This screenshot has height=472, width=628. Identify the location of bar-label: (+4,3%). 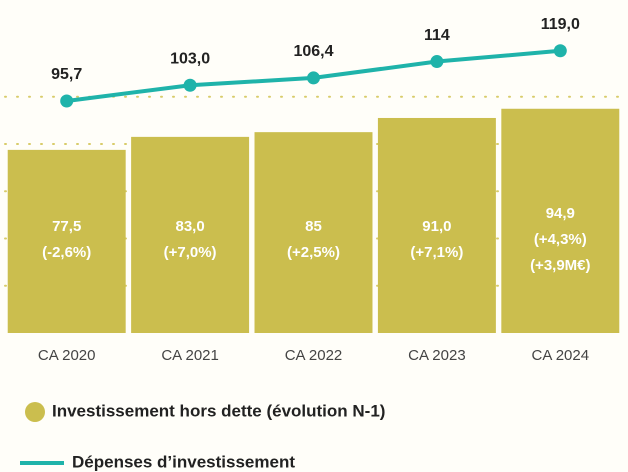
(560, 239).